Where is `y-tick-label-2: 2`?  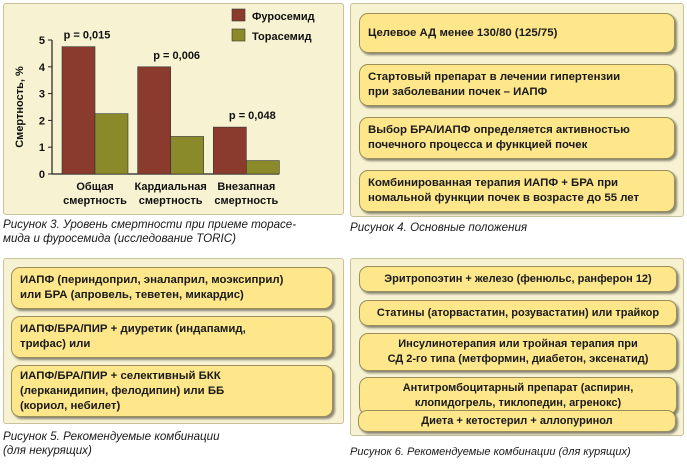
y-tick-label-2: 2 is located at coordinates (42, 121).